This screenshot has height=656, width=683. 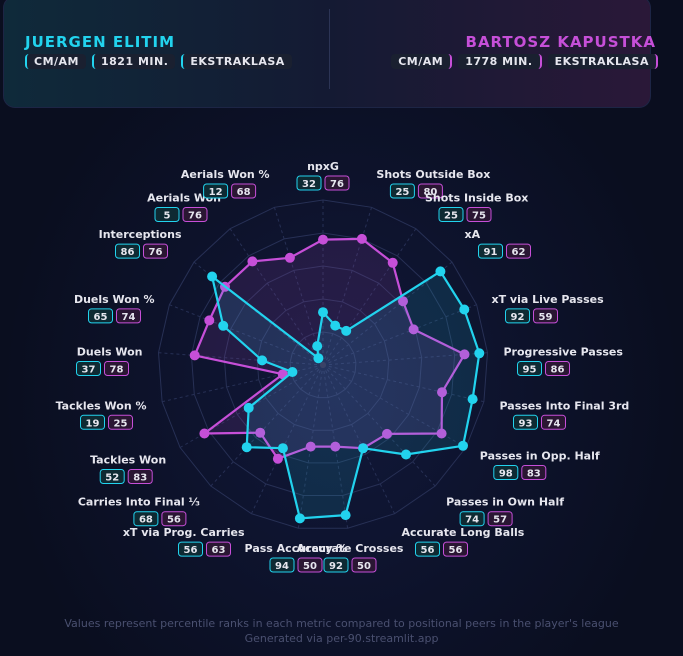 I want to click on value-label-1: 95, so click(x=530, y=370).